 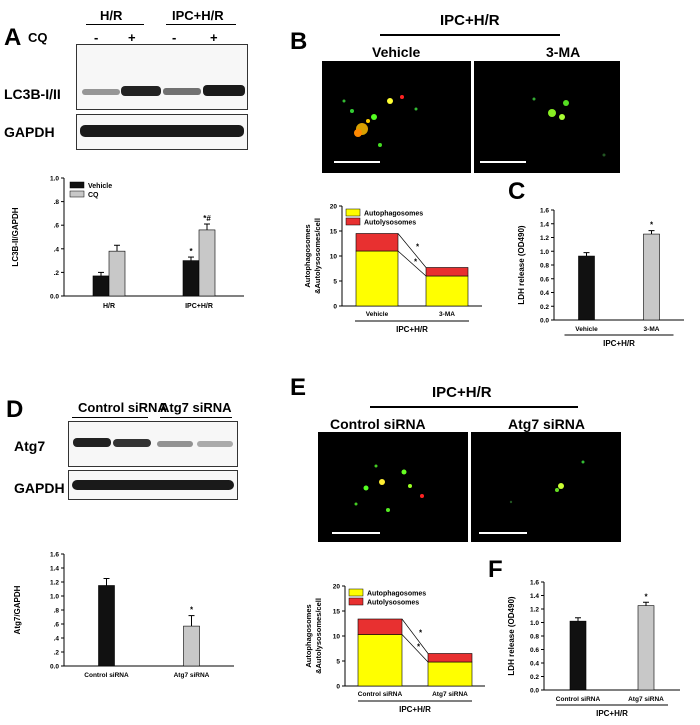 I want to click on y-tick-label: .4, so click(x=57, y=639).